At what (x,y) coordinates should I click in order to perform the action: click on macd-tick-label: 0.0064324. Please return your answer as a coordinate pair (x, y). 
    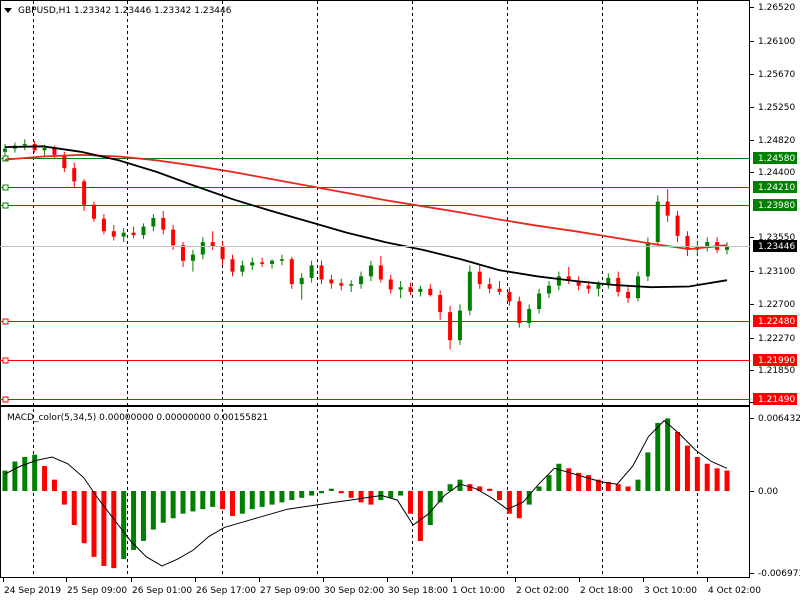
    Looking at the image, I should click on (779, 419).